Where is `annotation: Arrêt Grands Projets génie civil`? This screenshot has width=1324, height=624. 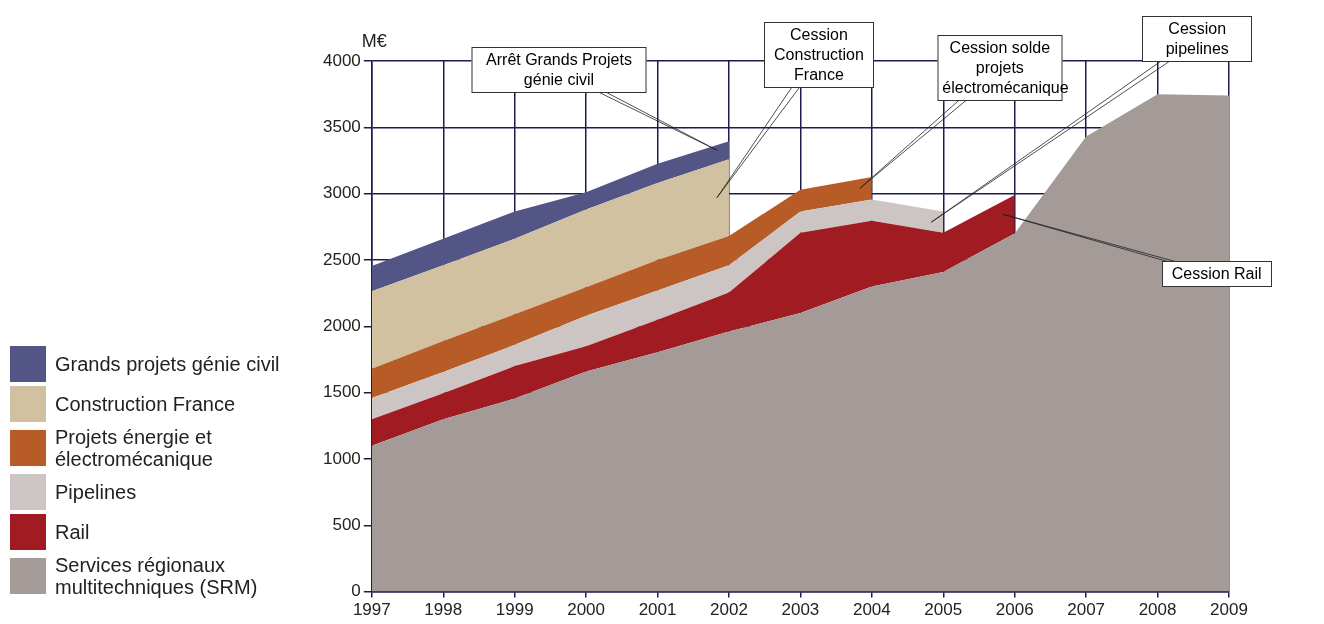
annotation: Arrêt Grands Projets génie civil is located at coordinates (559, 70).